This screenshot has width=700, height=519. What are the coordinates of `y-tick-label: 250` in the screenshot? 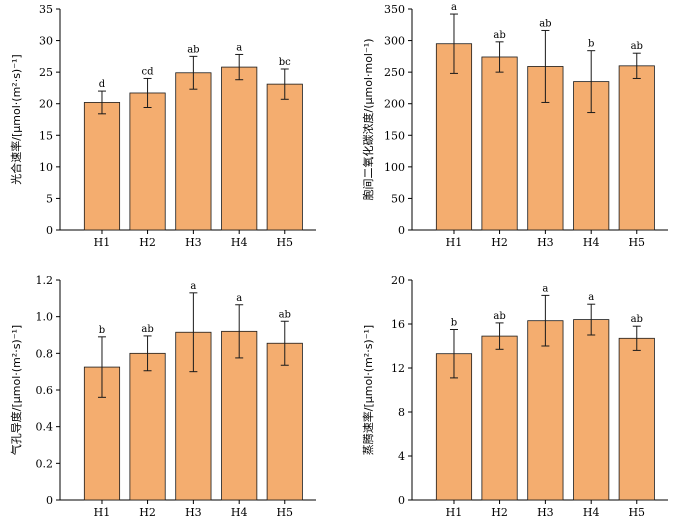 It's located at (394, 72).